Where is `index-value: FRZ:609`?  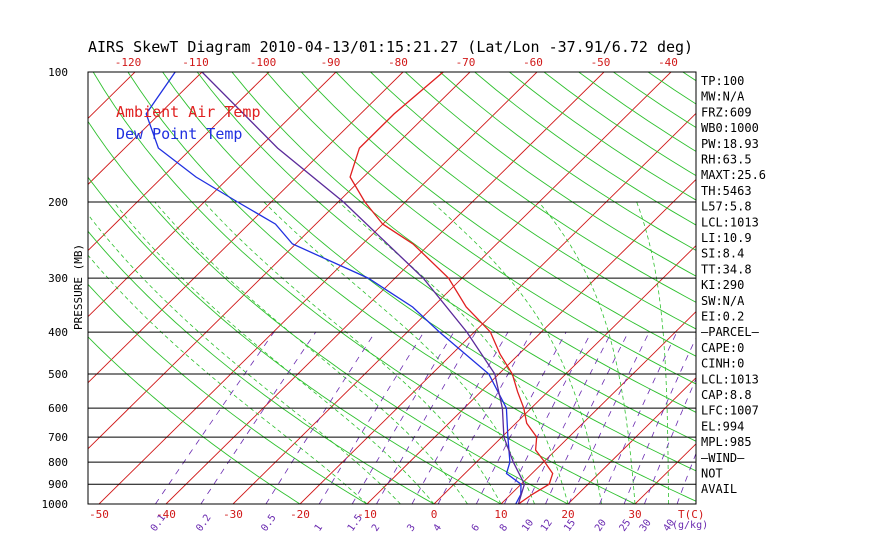 index-value: FRZ:609 is located at coordinates (726, 112).